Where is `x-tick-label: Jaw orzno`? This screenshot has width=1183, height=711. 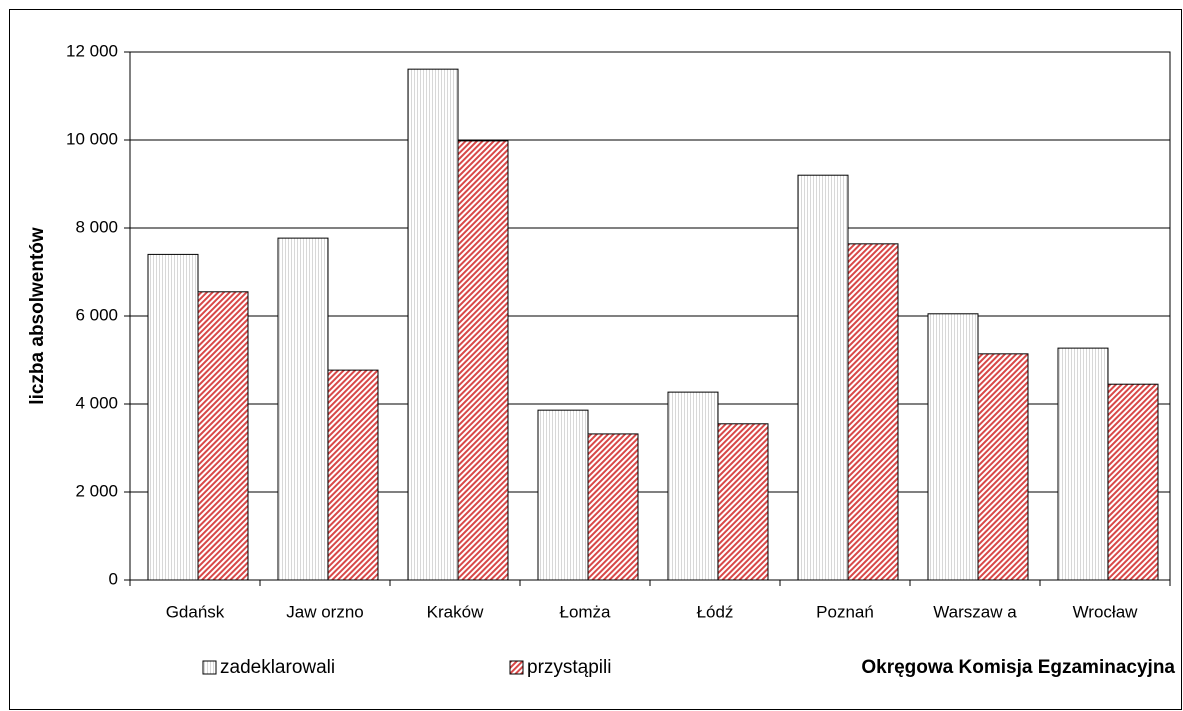
x-tick-label: Jaw orzno is located at coordinates (324, 611).